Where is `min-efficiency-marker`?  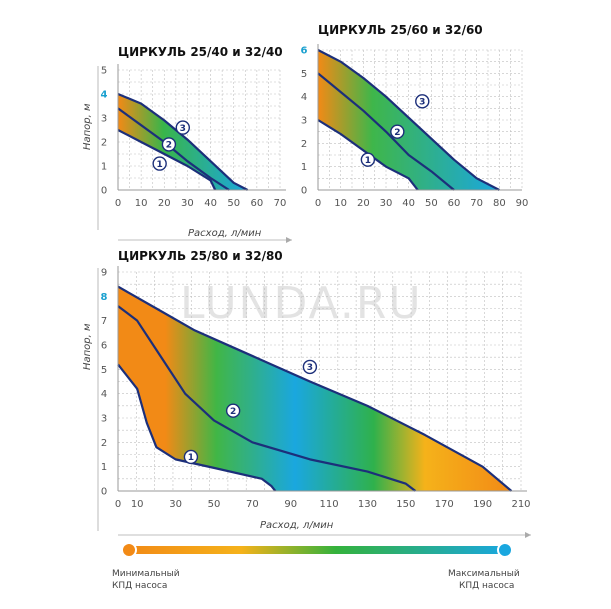 min-efficiency-marker is located at coordinates (129, 550).